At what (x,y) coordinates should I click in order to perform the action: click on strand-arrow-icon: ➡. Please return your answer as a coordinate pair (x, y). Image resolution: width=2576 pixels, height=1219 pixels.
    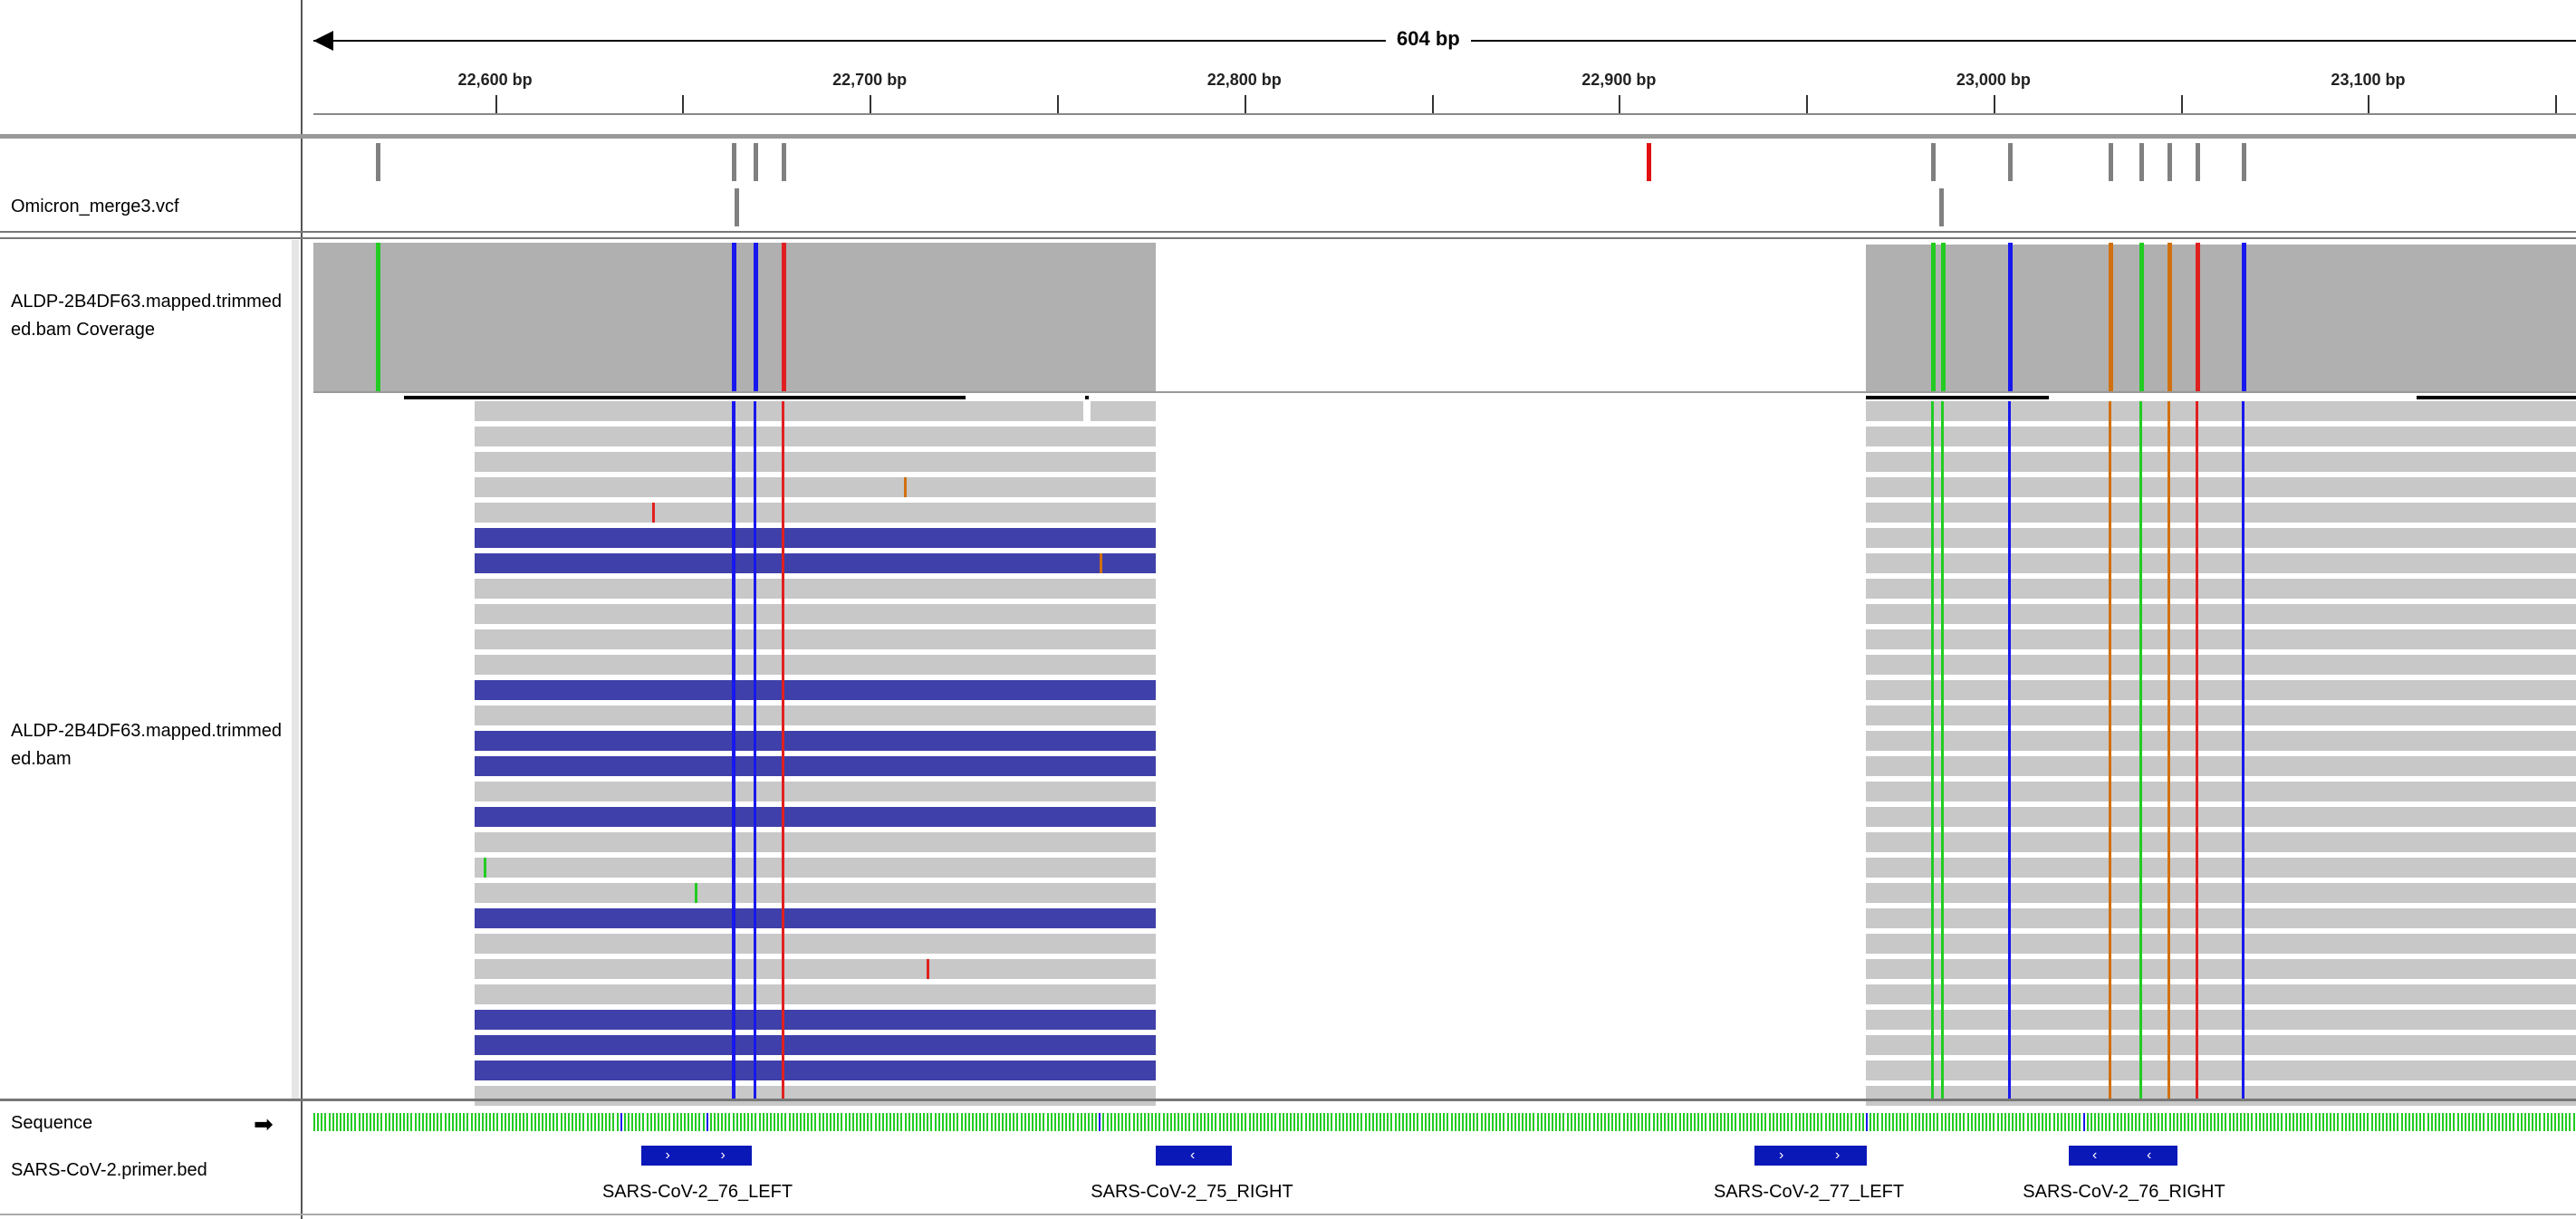
    Looking at the image, I should click on (264, 1123).